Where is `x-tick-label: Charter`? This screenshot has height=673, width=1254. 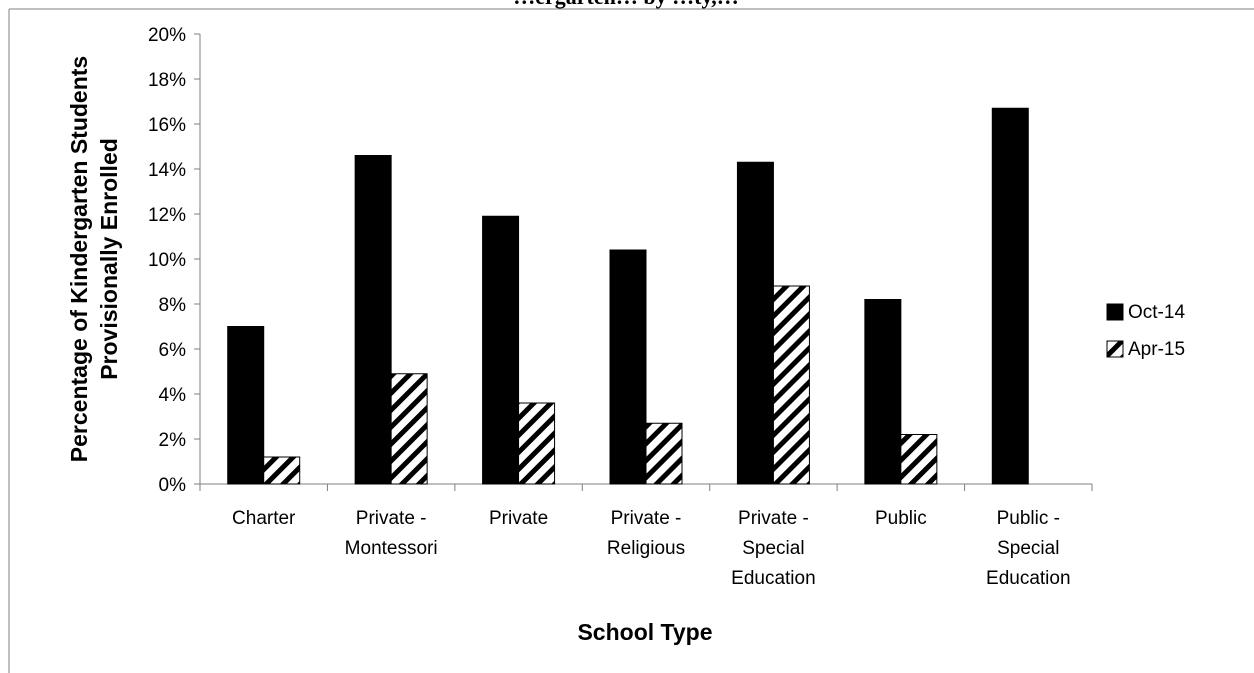
x-tick-label: Charter is located at coordinates (264, 518).